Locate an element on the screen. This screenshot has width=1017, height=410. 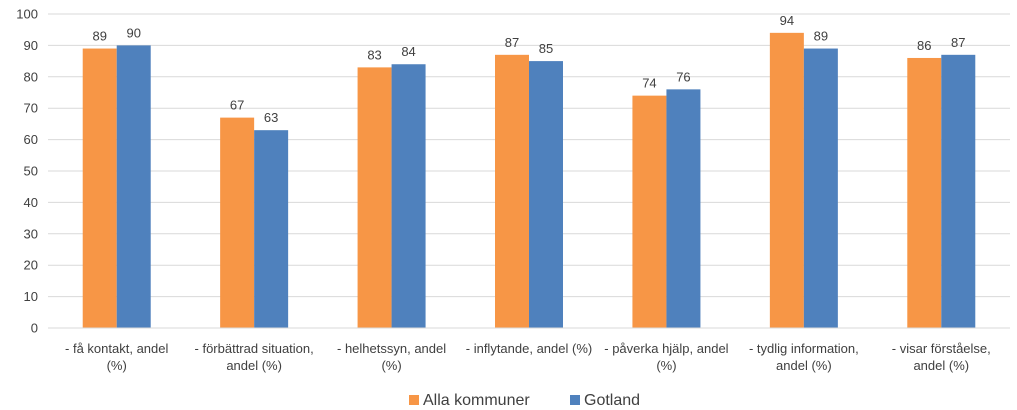
legend-label: Alla kommuner is located at coordinates (476, 400).